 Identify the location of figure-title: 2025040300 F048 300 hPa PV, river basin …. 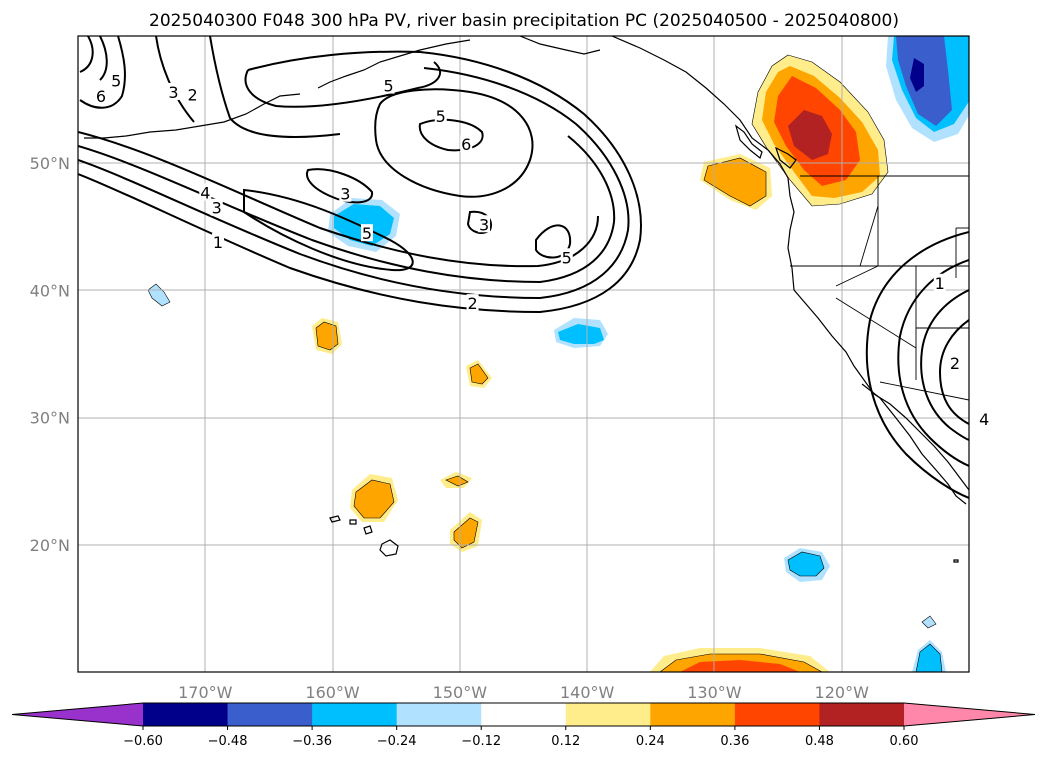
(524, 21).